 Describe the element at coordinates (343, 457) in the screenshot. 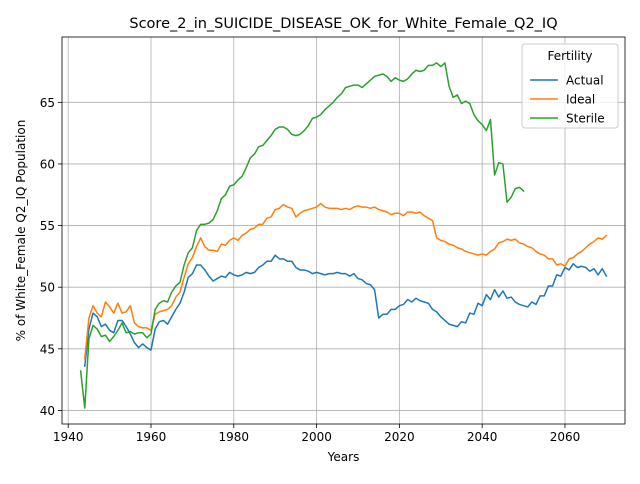

I see `x-axis-label: Years` at that location.